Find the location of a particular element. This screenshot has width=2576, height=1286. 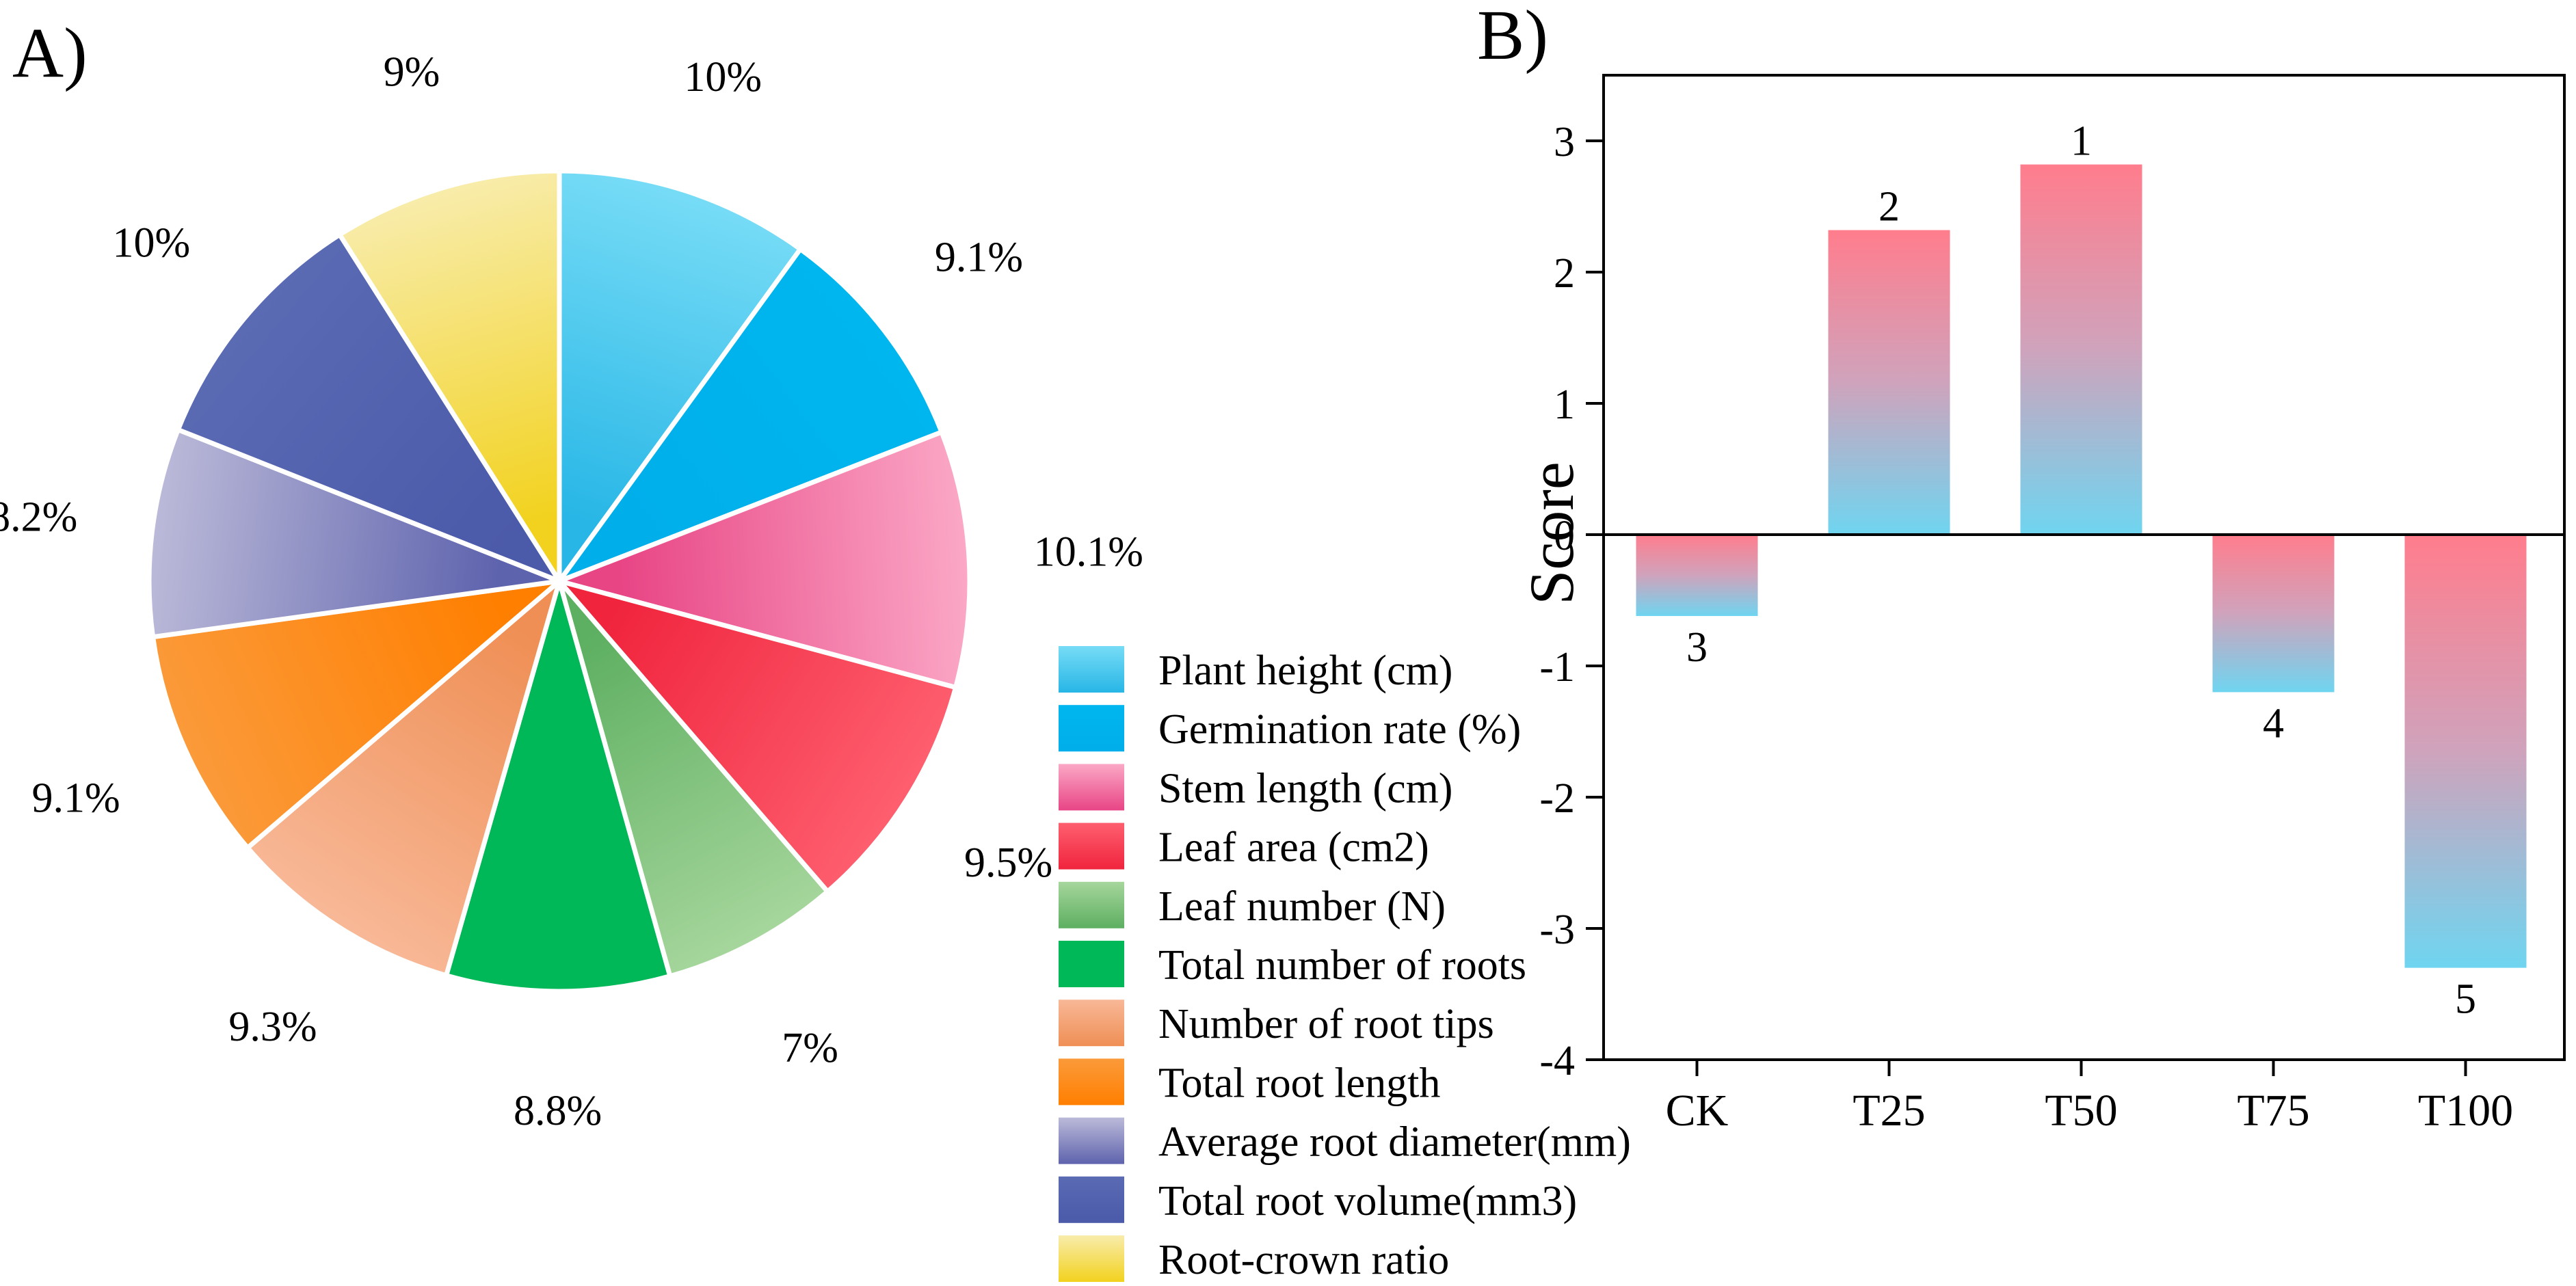

y-tick-label: -1 is located at coordinates (1557, 667).